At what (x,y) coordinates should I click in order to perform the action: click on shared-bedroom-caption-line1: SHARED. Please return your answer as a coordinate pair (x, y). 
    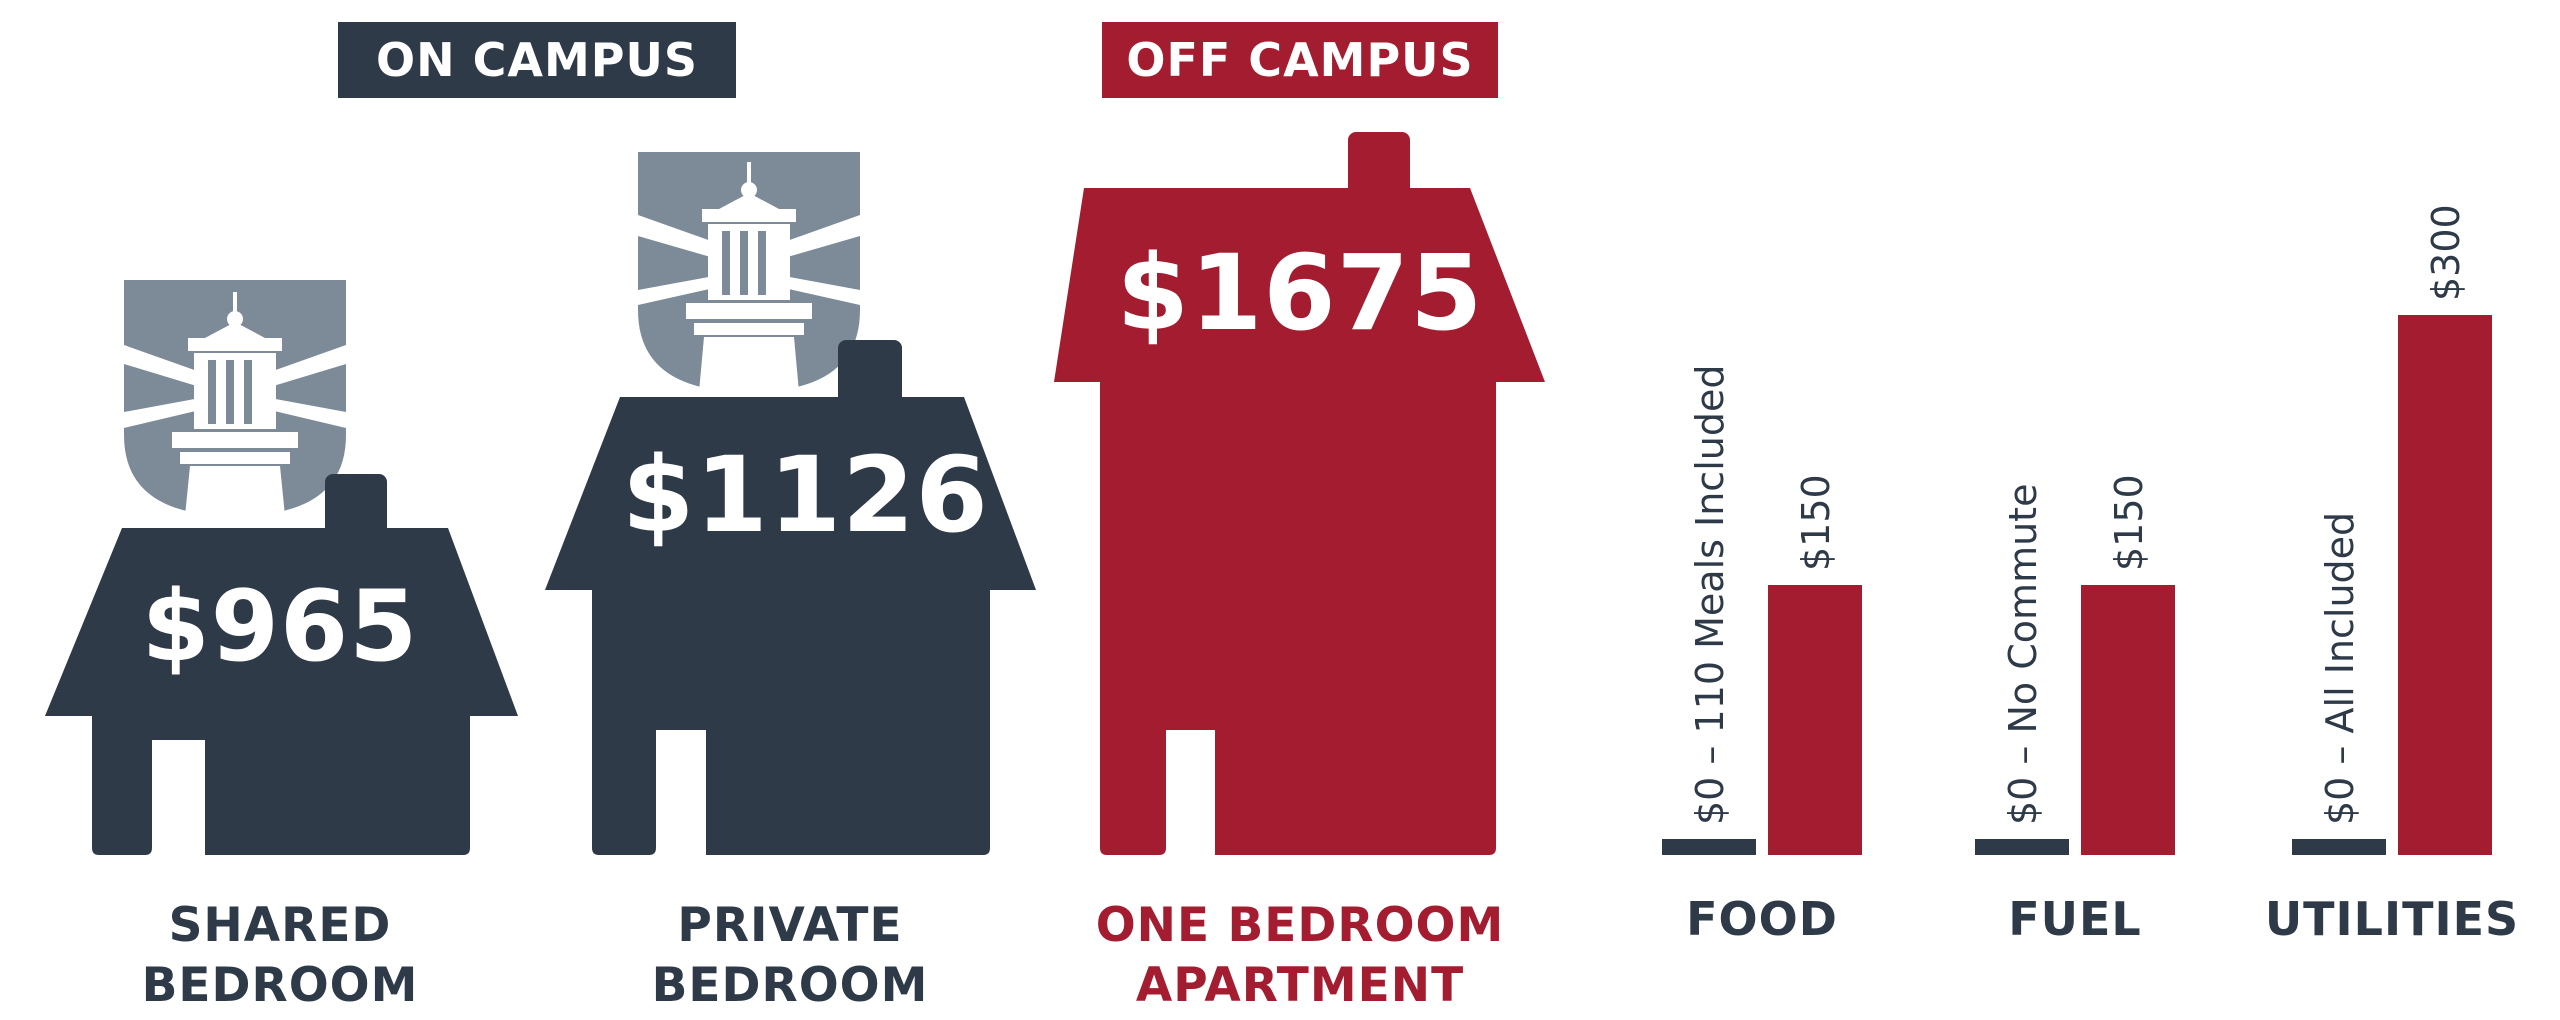
    Looking at the image, I should click on (280, 925).